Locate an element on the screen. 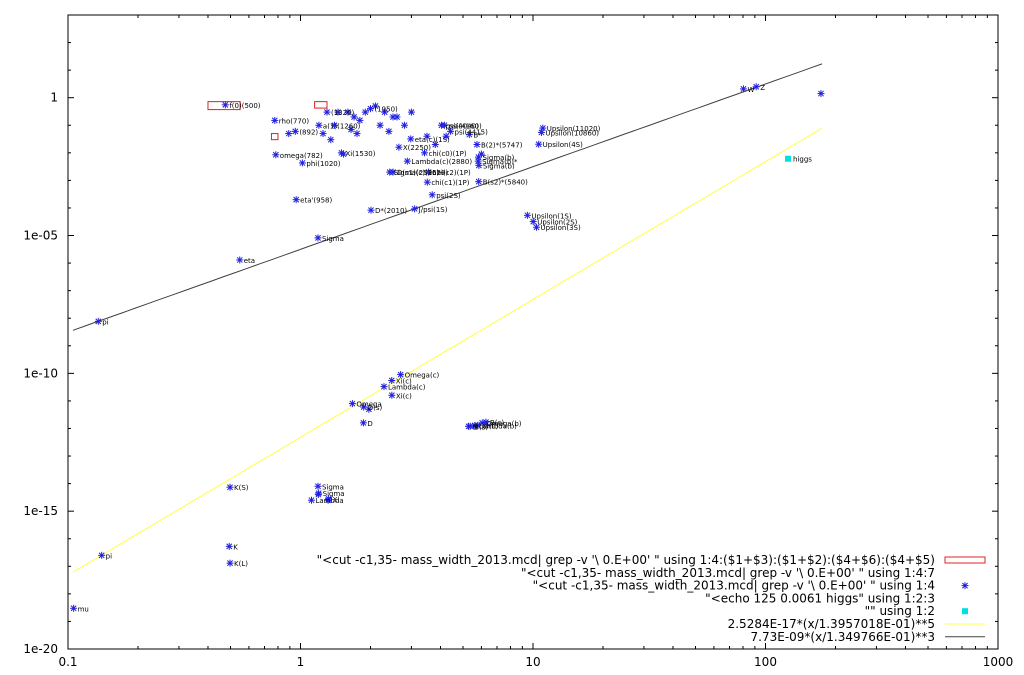 The height and width of the screenshot is (675, 1024). point-label: psi(4415) is located at coordinates (472, 132).